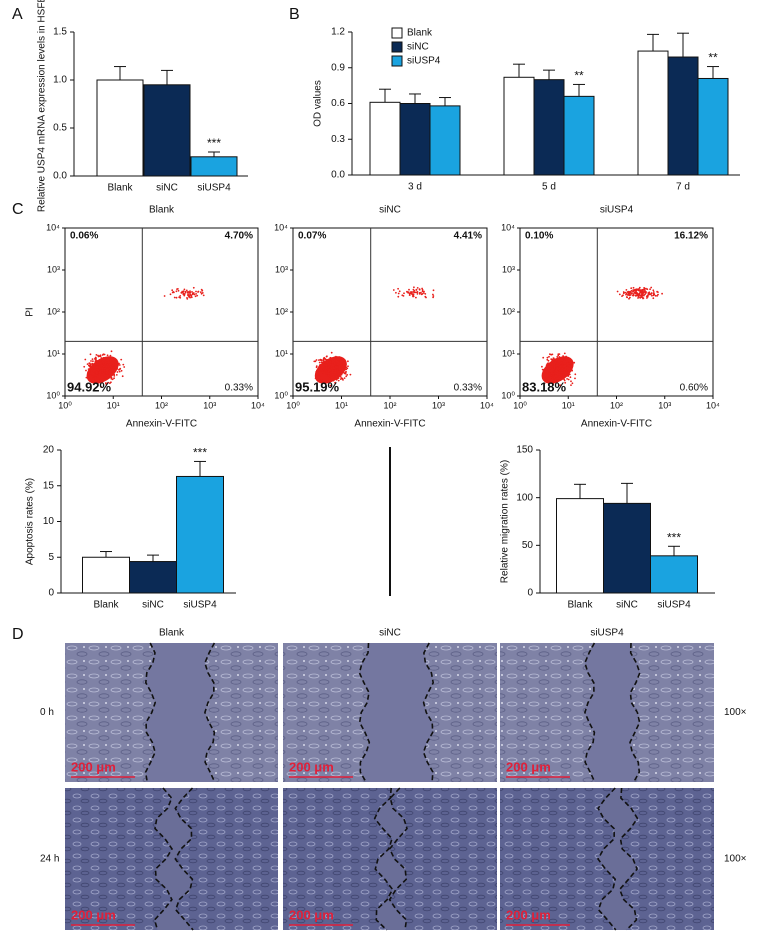 The width and height of the screenshot is (768, 948). I want to click on y-tick-label: 20, so click(49, 450).